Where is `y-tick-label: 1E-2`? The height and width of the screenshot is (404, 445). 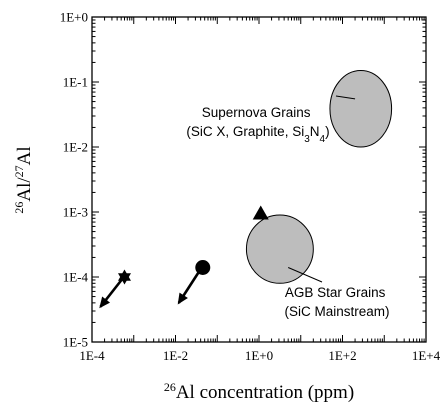
y-tick-label: 1E-2 is located at coordinates (75, 147).